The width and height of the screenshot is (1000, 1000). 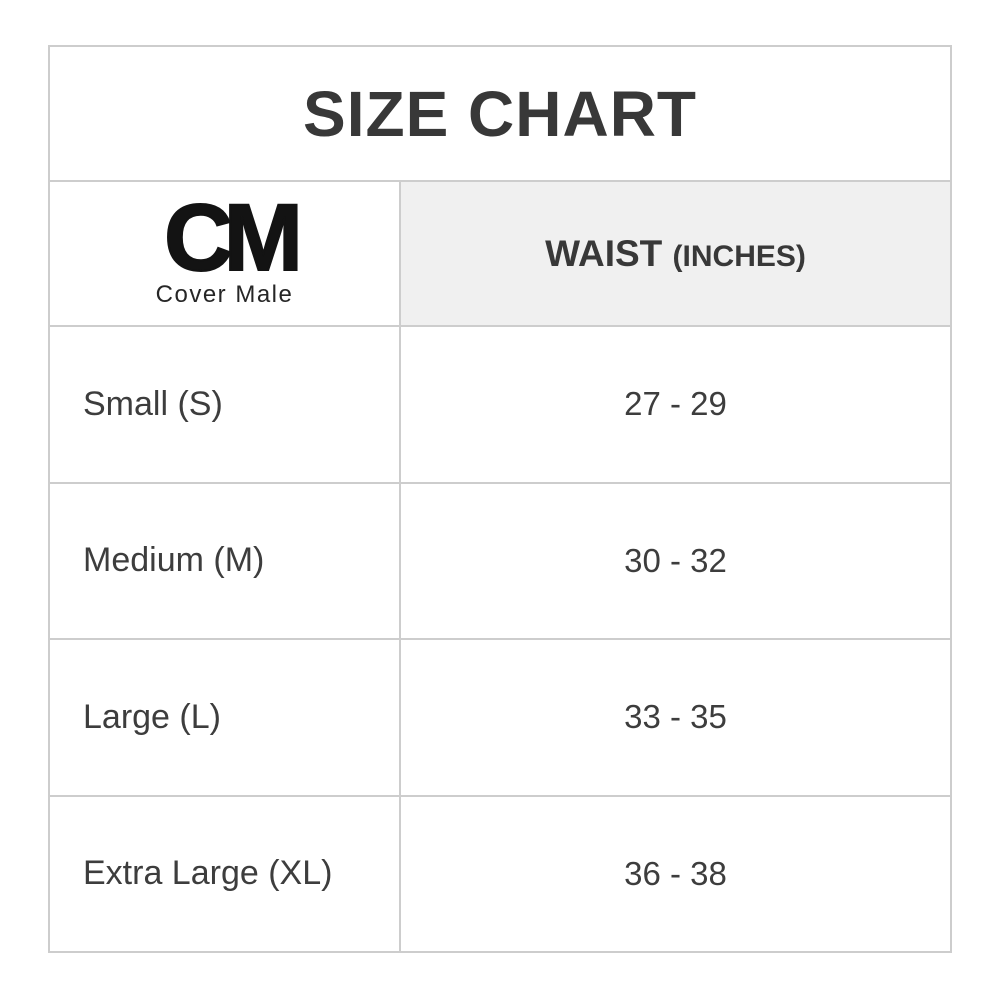 I want to click on waist-value: 27 - 29, so click(x=675, y=404).